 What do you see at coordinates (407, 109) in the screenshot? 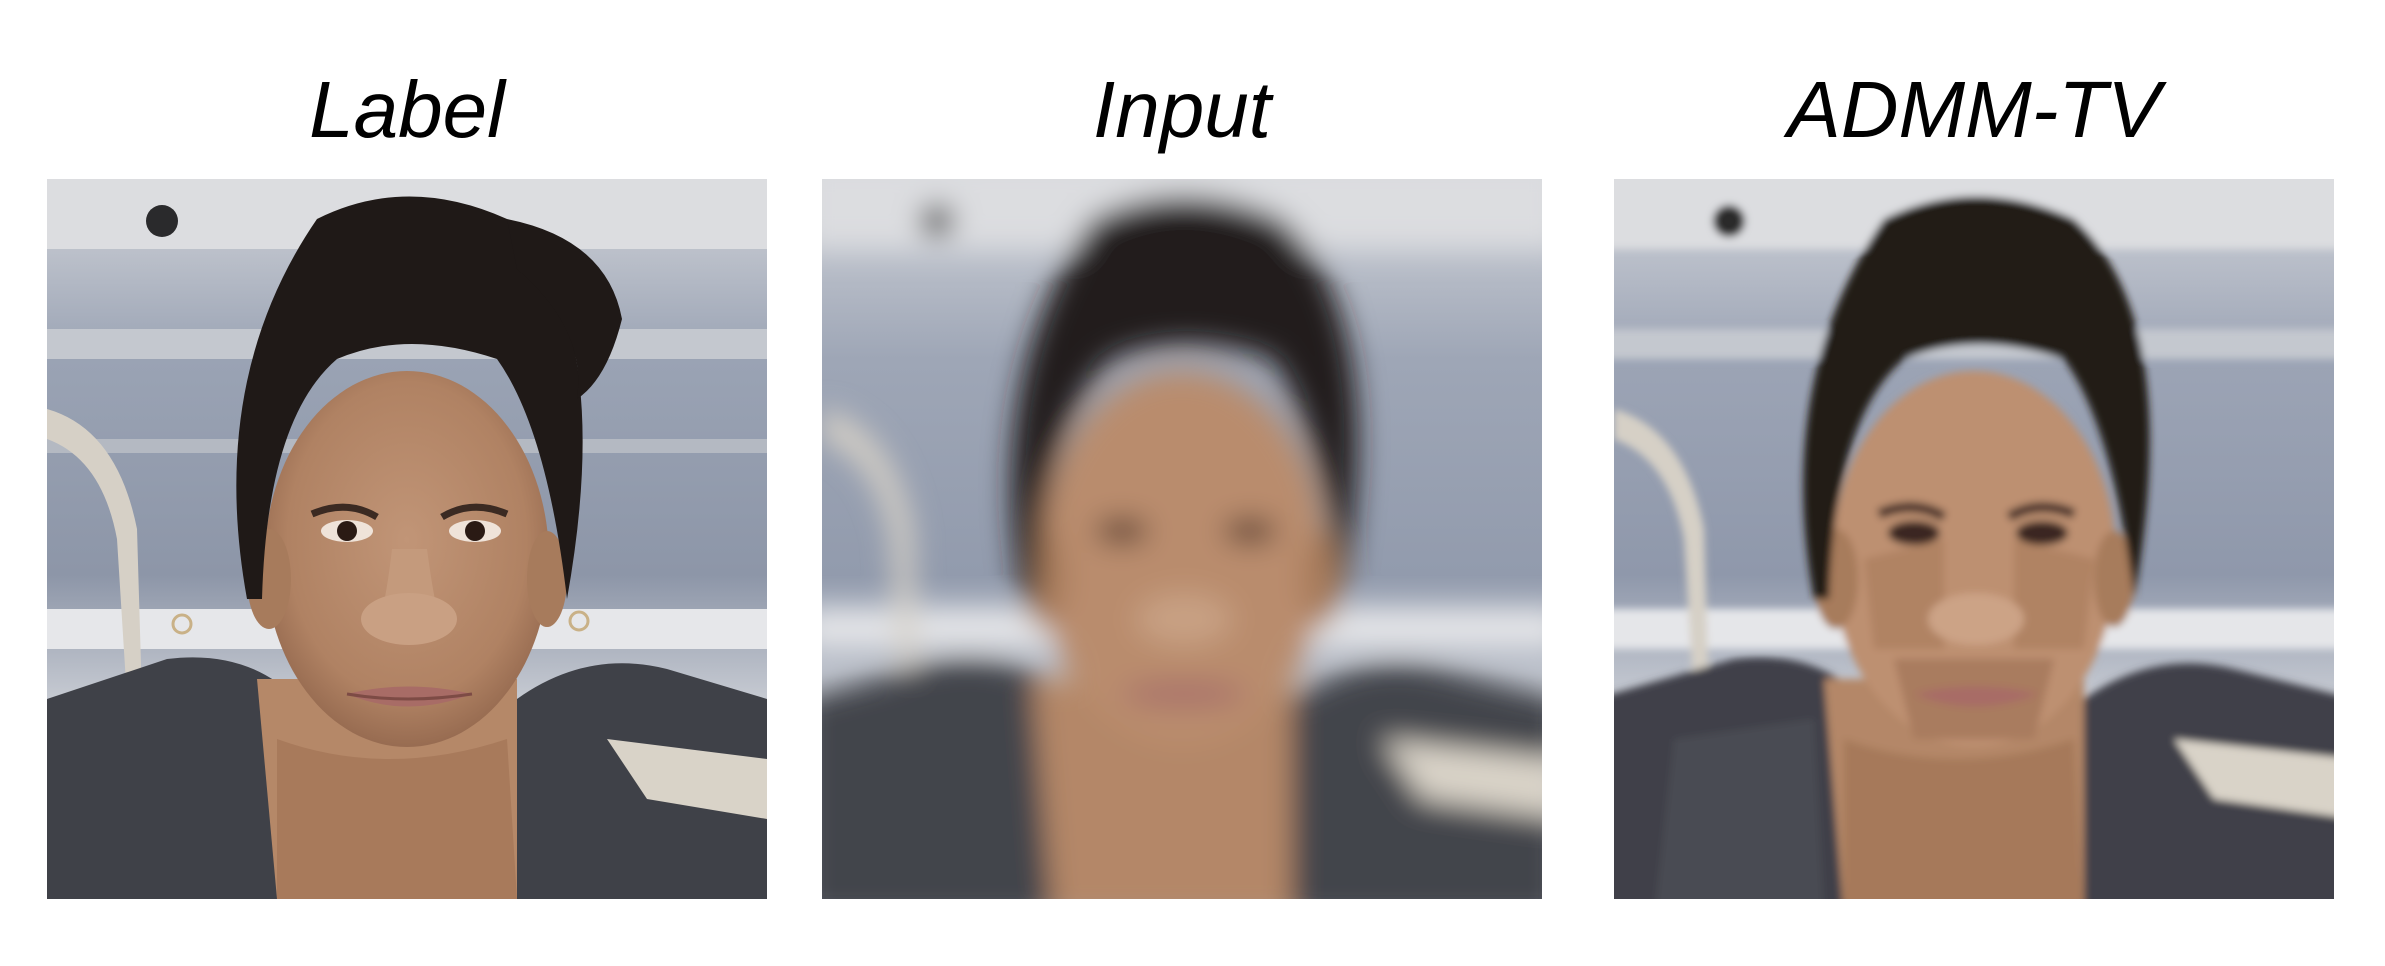
I see `panel-title-label: Label` at bounding box center [407, 109].